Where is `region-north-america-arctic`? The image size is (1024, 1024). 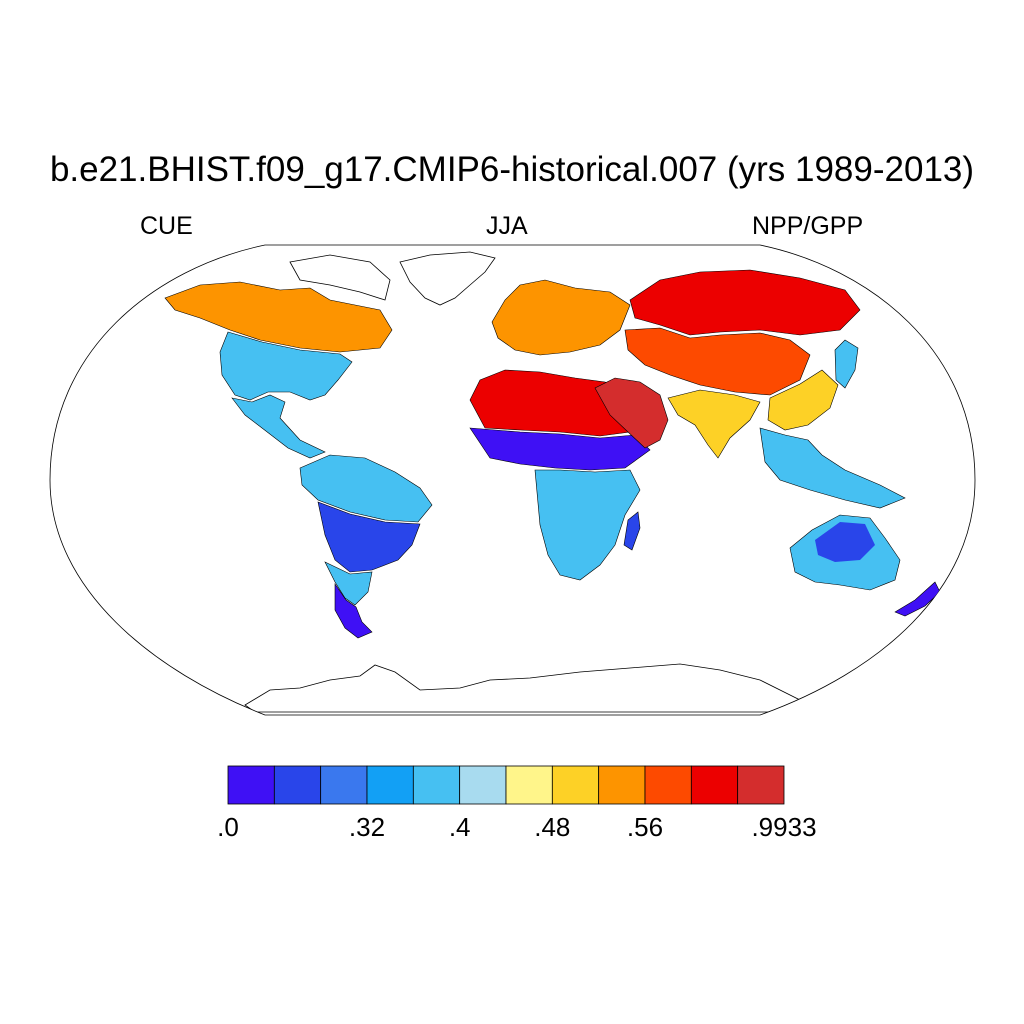
region-north-america-arctic is located at coordinates (278, 317).